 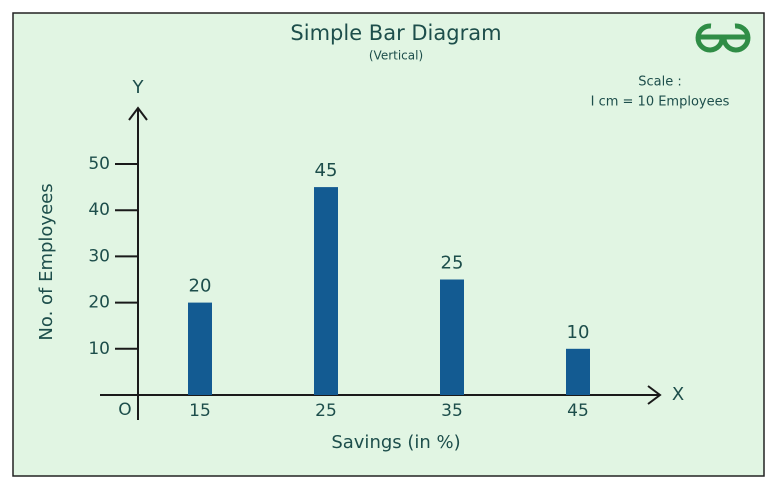 What do you see at coordinates (578, 332) in the screenshot?
I see `value-label: 10` at bounding box center [578, 332].